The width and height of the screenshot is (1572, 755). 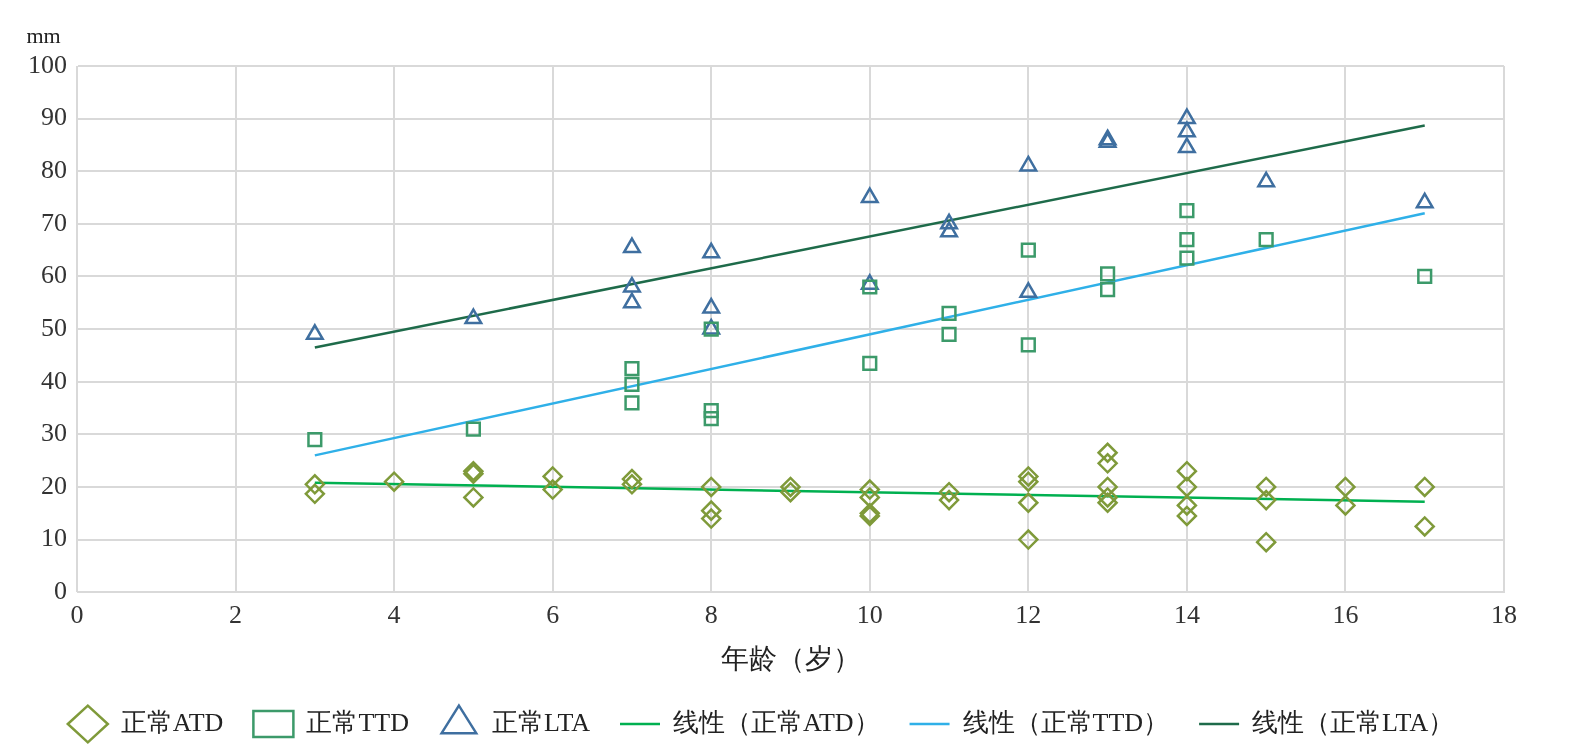 What do you see at coordinates (47, 64) in the screenshot?
I see `y-tick-label: 100` at bounding box center [47, 64].